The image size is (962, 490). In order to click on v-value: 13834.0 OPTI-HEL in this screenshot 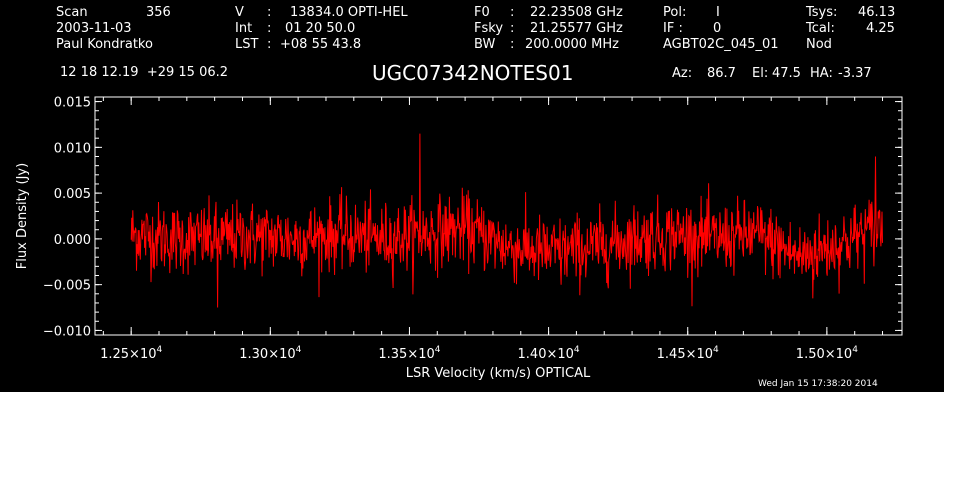, I will do `click(349, 12)`.